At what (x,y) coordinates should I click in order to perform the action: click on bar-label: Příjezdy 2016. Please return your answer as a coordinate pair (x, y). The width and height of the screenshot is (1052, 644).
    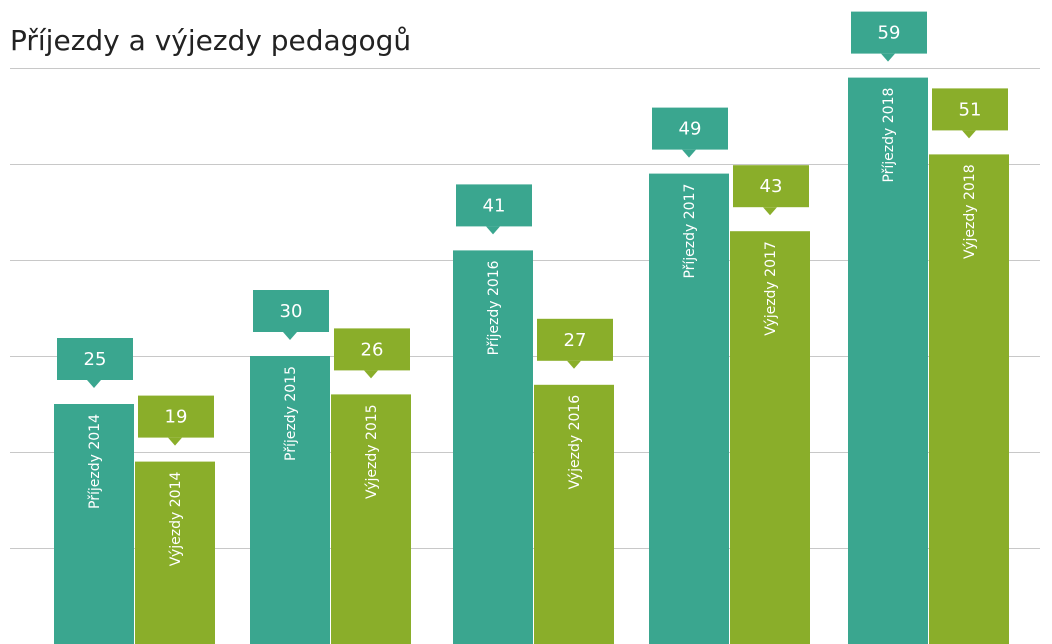
    Looking at the image, I should click on (494, 307).